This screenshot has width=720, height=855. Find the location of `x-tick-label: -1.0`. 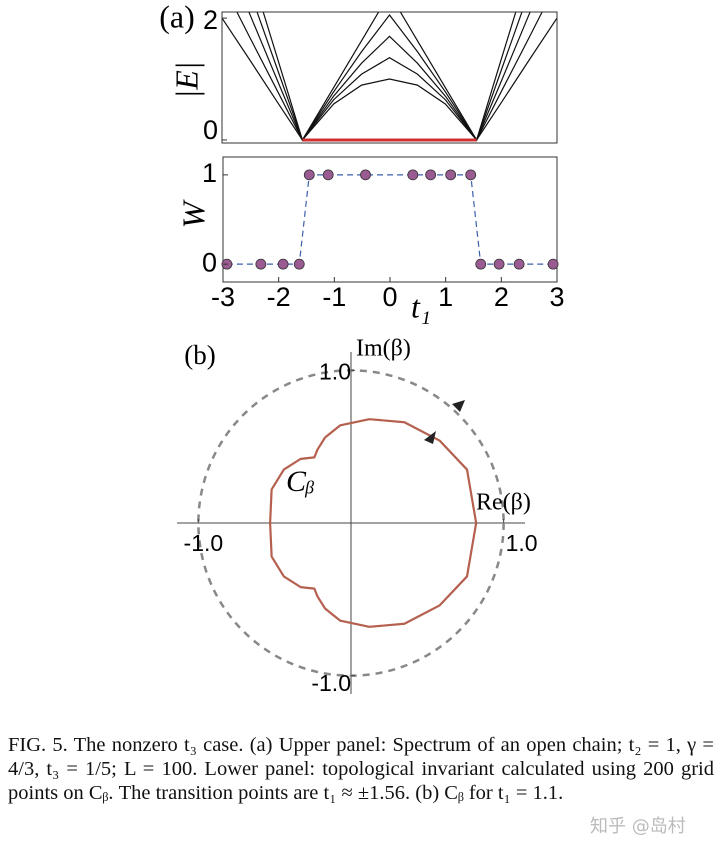

x-tick-label: -1.0 is located at coordinates (204, 543).